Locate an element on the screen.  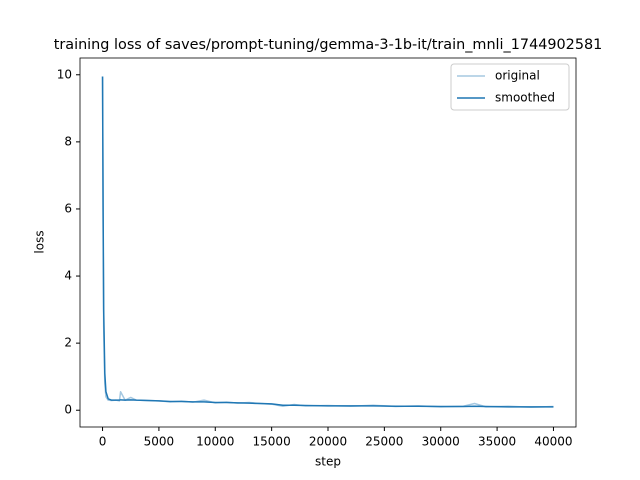
x-tick-label: 35000 is located at coordinates (497, 442).